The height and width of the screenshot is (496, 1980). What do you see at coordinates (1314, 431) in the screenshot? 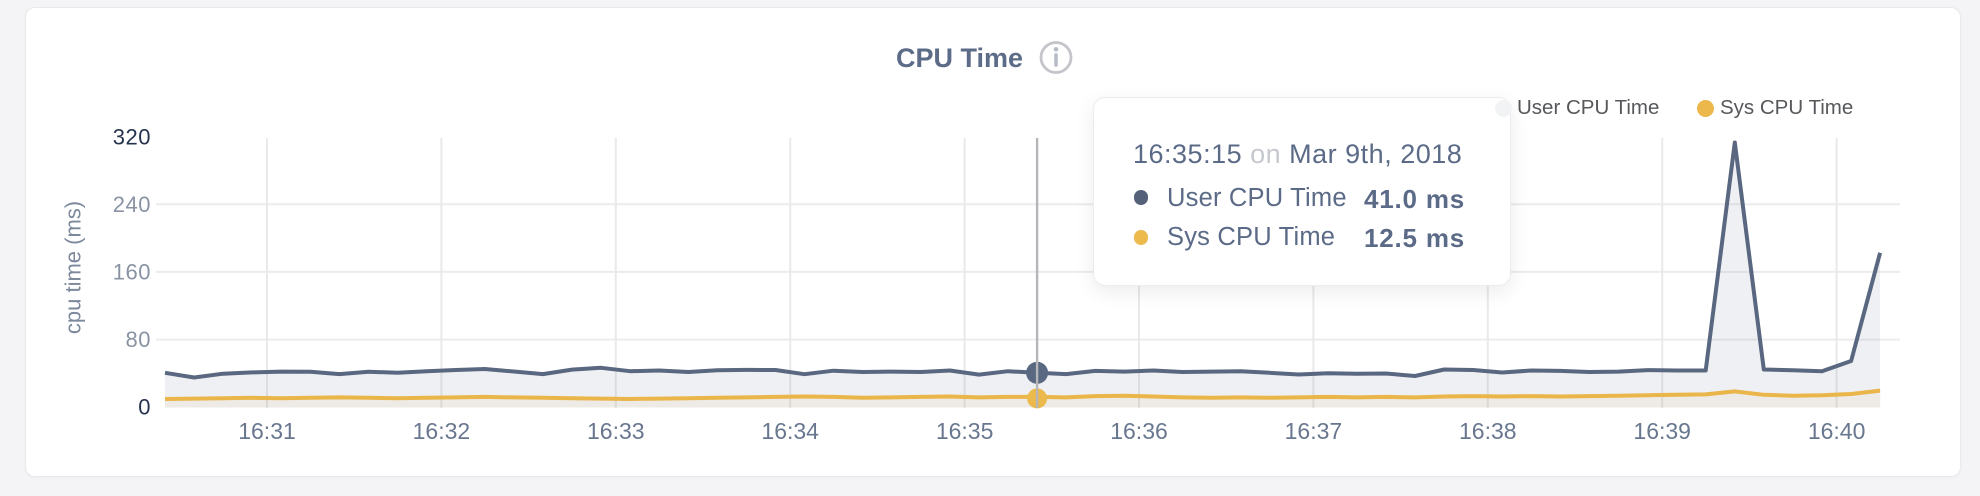
I see `svg-text: 16:37` at bounding box center [1314, 431].